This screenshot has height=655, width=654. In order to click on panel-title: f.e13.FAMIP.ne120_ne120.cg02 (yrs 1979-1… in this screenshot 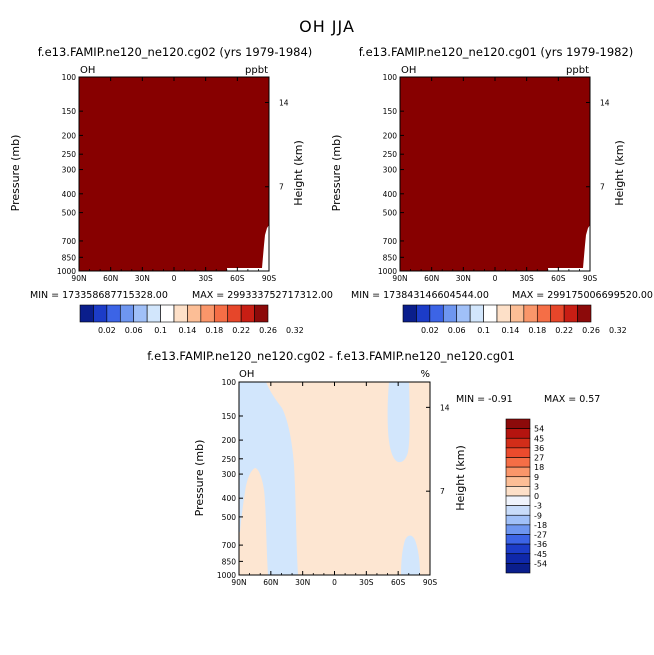, I will do `click(175, 52)`.